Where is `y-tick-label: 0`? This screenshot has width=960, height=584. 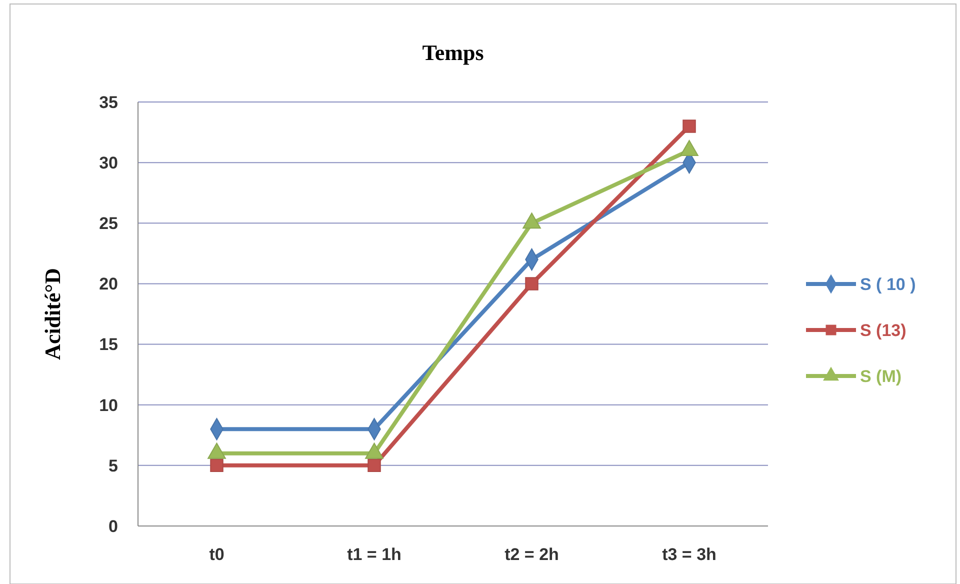
y-tick-label: 0 is located at coordinates (113, 526).